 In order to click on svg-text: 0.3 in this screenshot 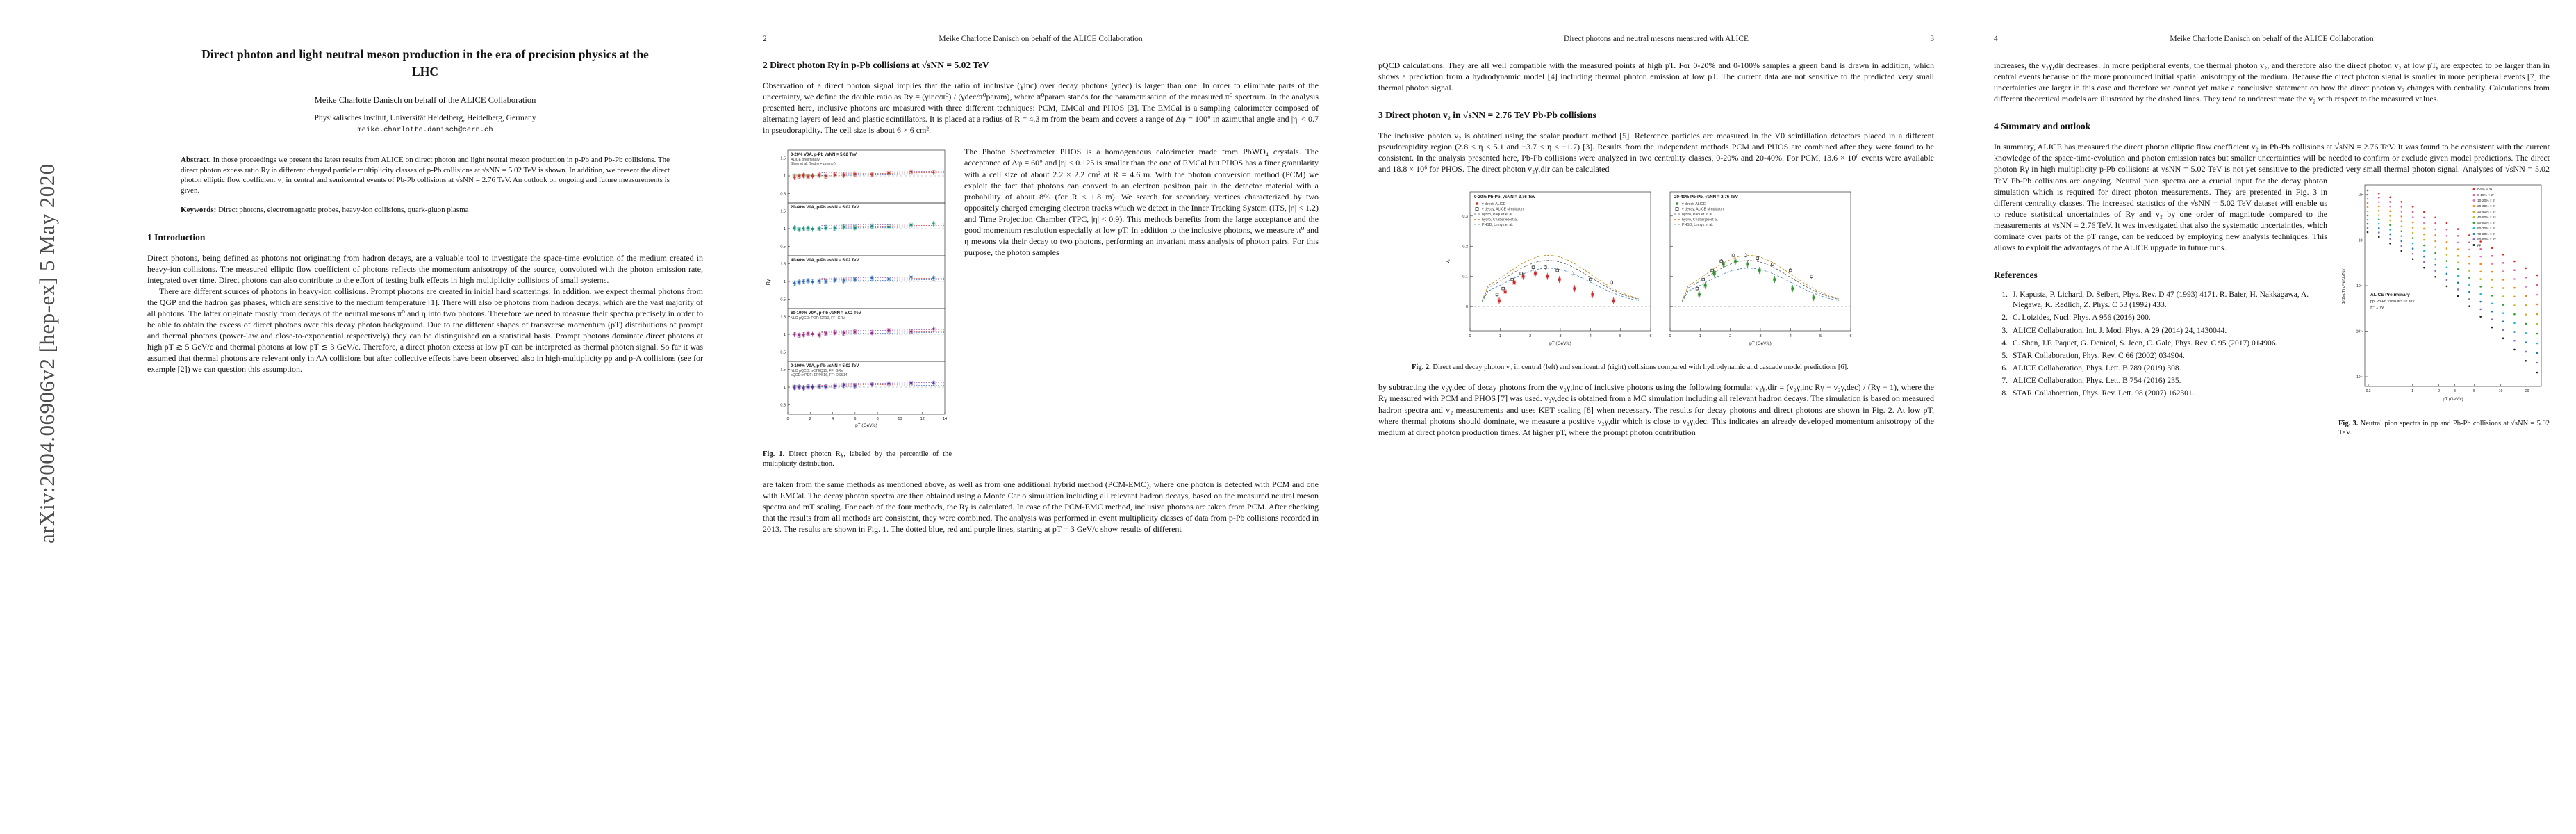, I will do `click(1465, 216)`.